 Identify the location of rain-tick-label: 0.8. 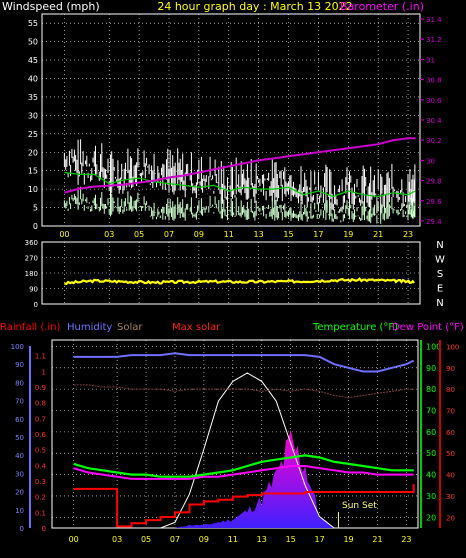
(40, 404).